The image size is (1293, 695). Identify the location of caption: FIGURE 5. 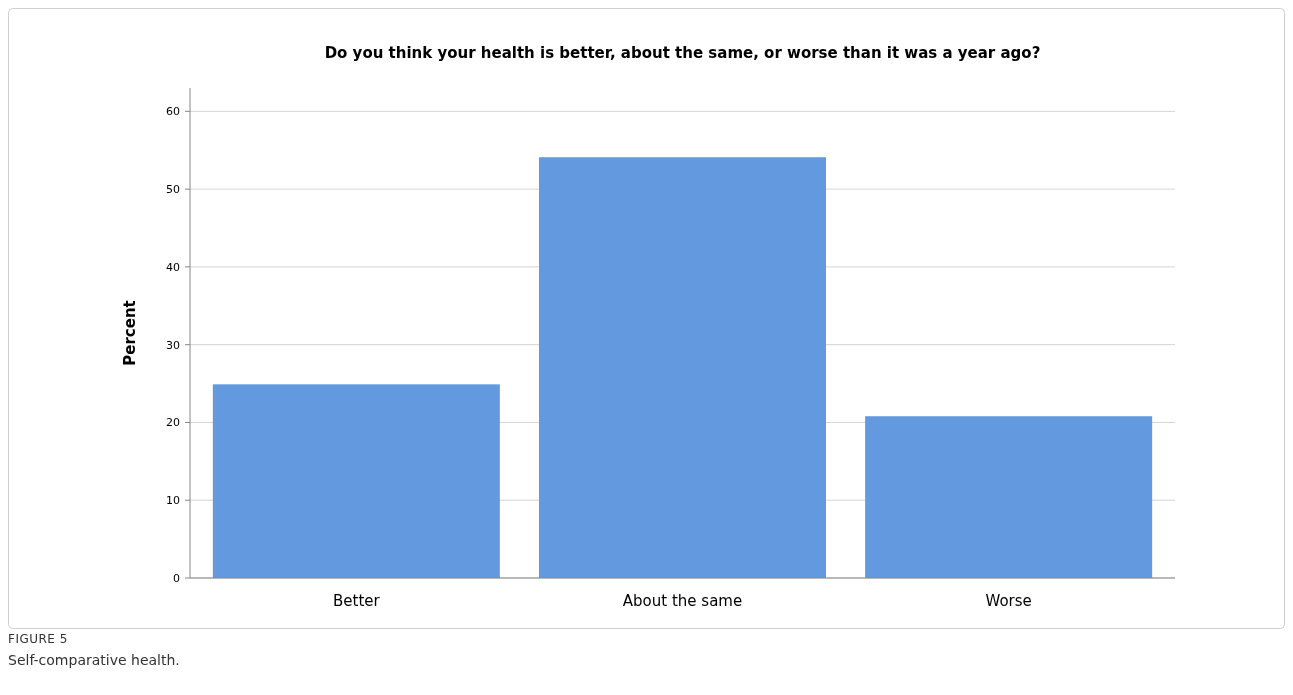
(38, 639).